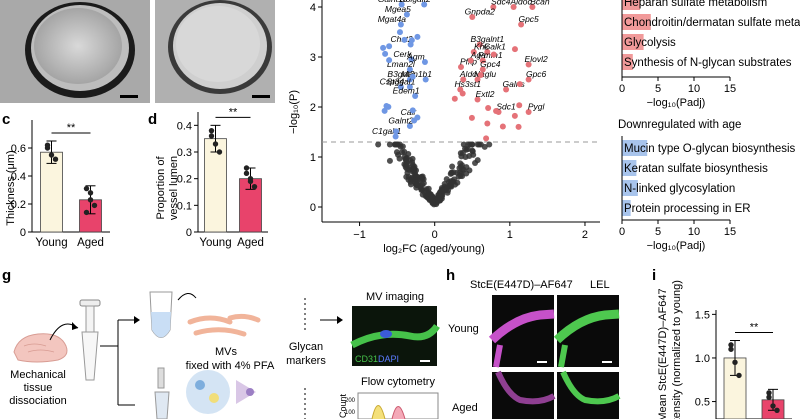  I want to click on y-tick-label: 0.2, so click(184, 180).